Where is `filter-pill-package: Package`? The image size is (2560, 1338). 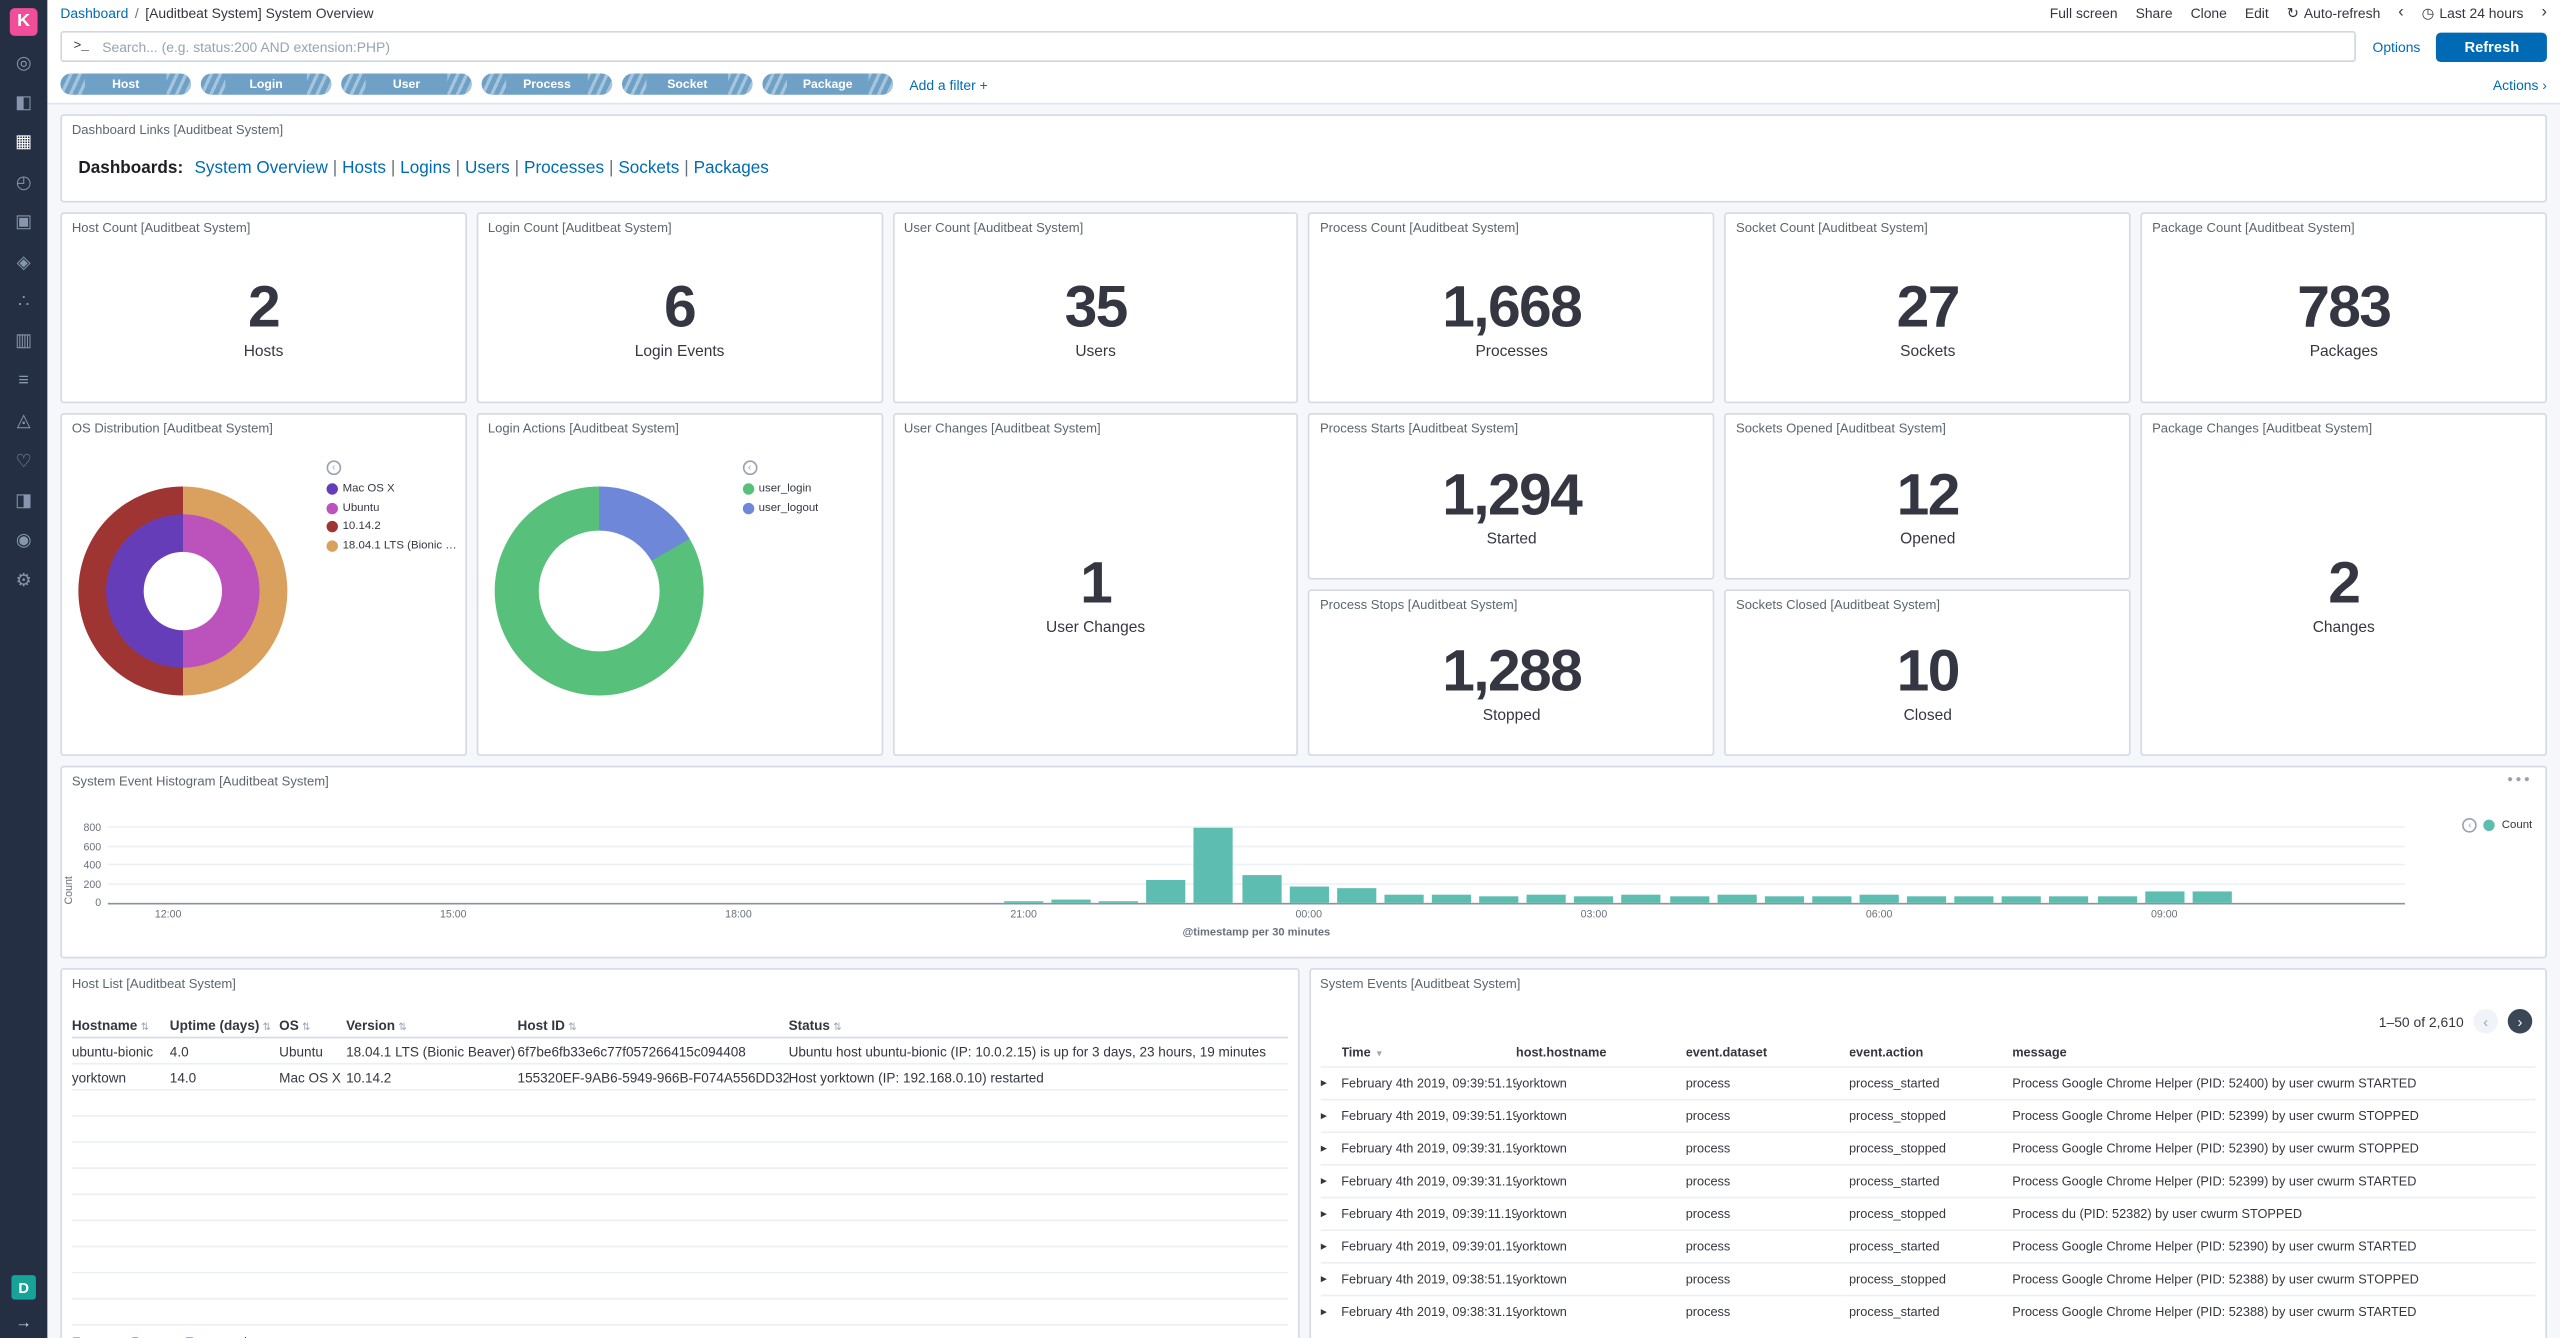 filter-pill-package: Package is located at coordinates (828, 84).